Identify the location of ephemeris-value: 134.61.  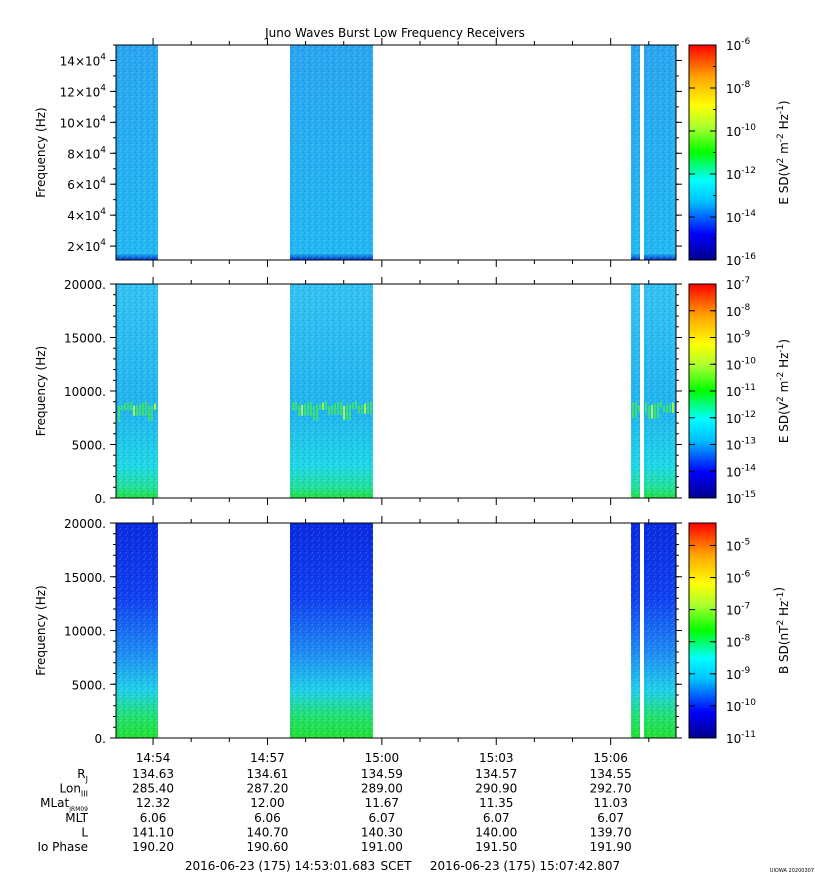
(267, 774).